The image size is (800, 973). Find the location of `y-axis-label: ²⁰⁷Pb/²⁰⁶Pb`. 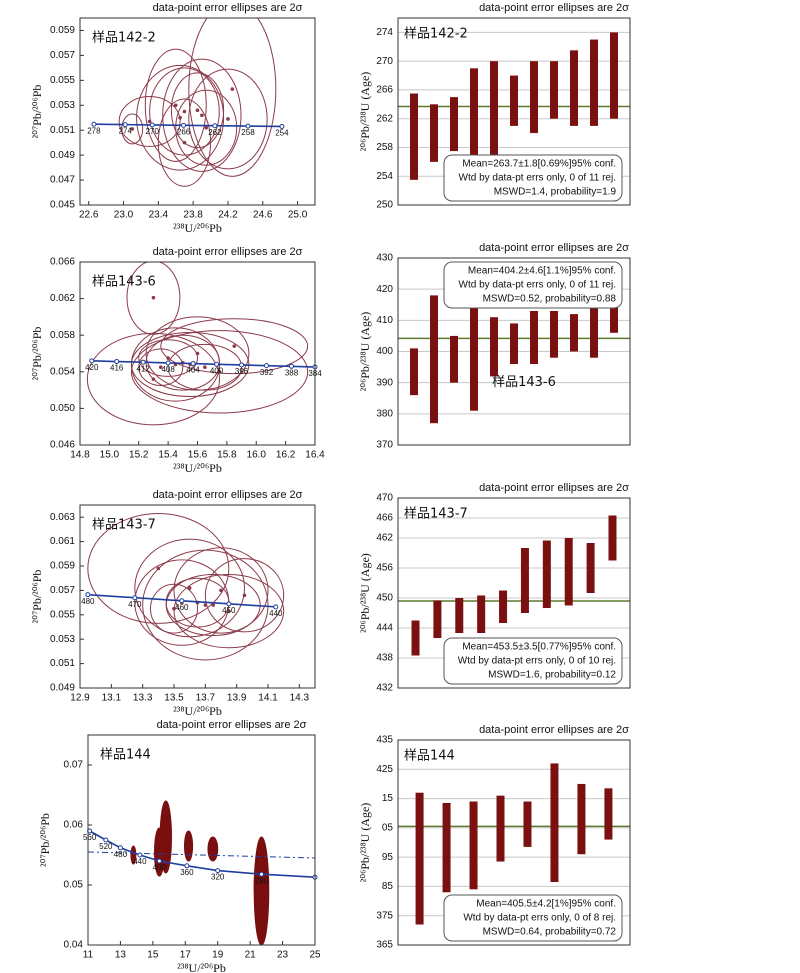

y-axis-label: ²⁰⁷Pb/²⁰⁶Pb is located at coordinates (37, 112).